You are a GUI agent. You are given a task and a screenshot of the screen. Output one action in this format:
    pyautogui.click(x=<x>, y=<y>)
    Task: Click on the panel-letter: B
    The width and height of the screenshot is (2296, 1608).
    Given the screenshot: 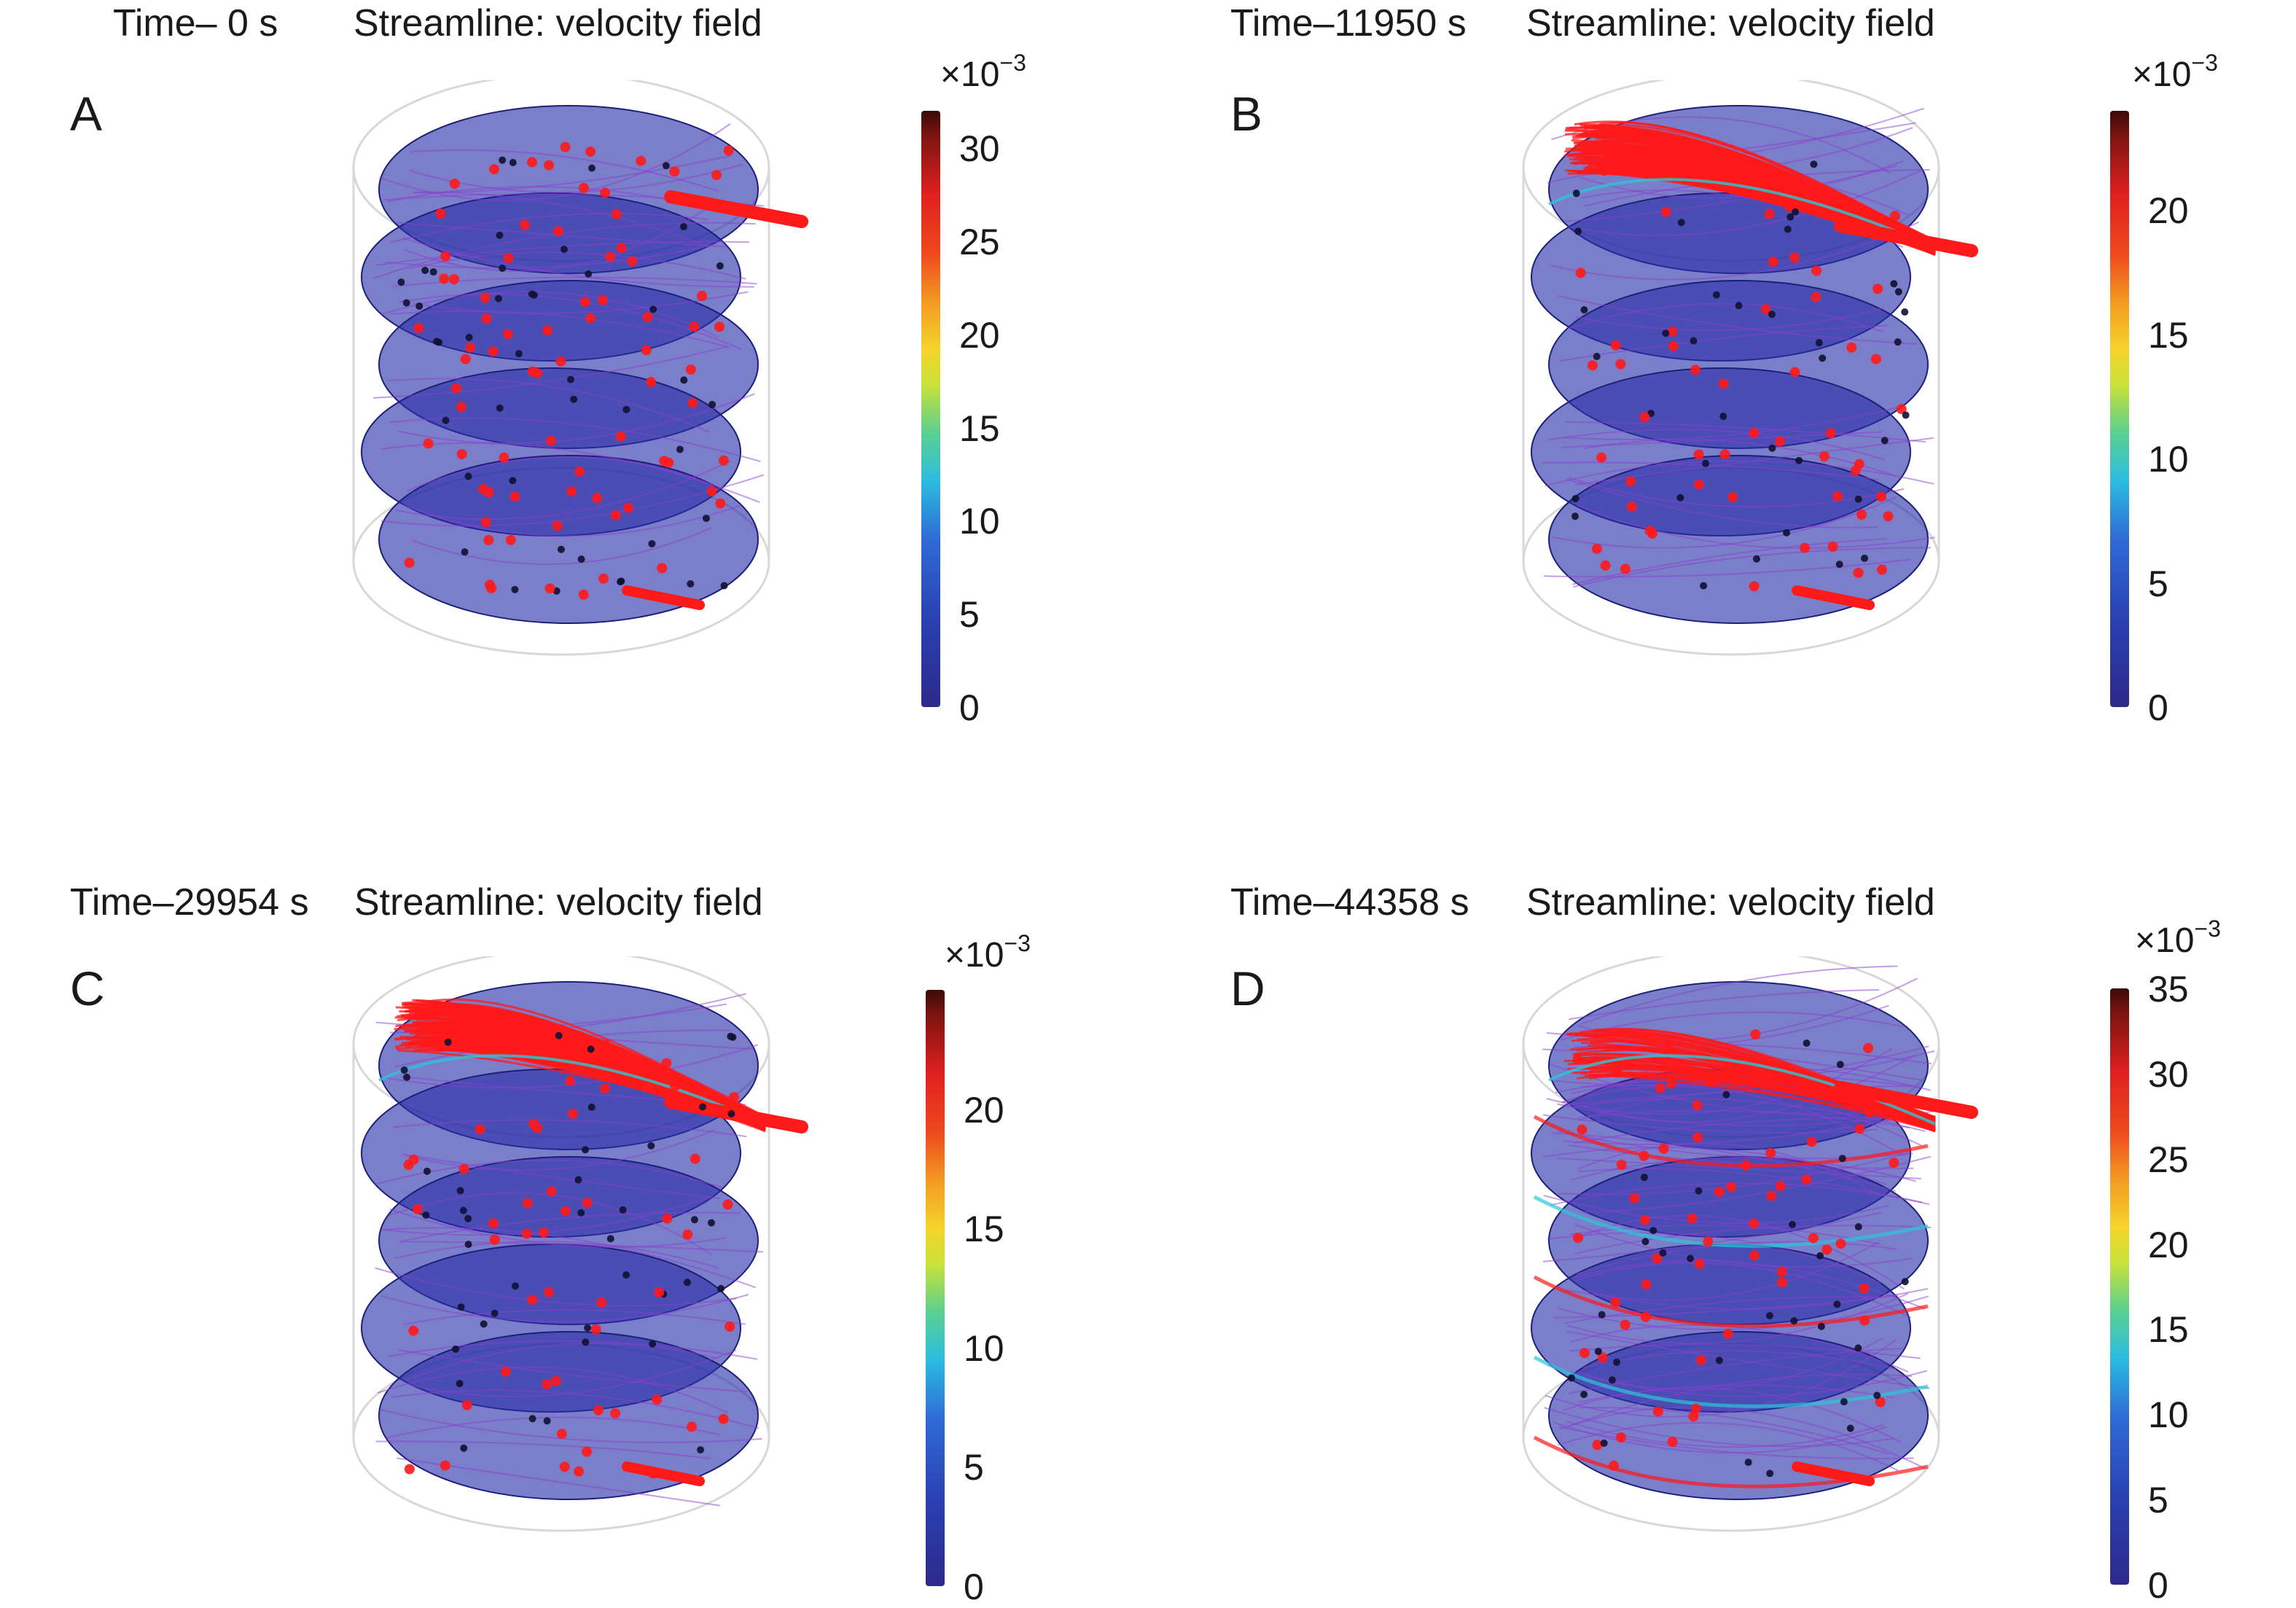 What is the action you would take?
    pyautogui.click(x=1247, y=114)
    